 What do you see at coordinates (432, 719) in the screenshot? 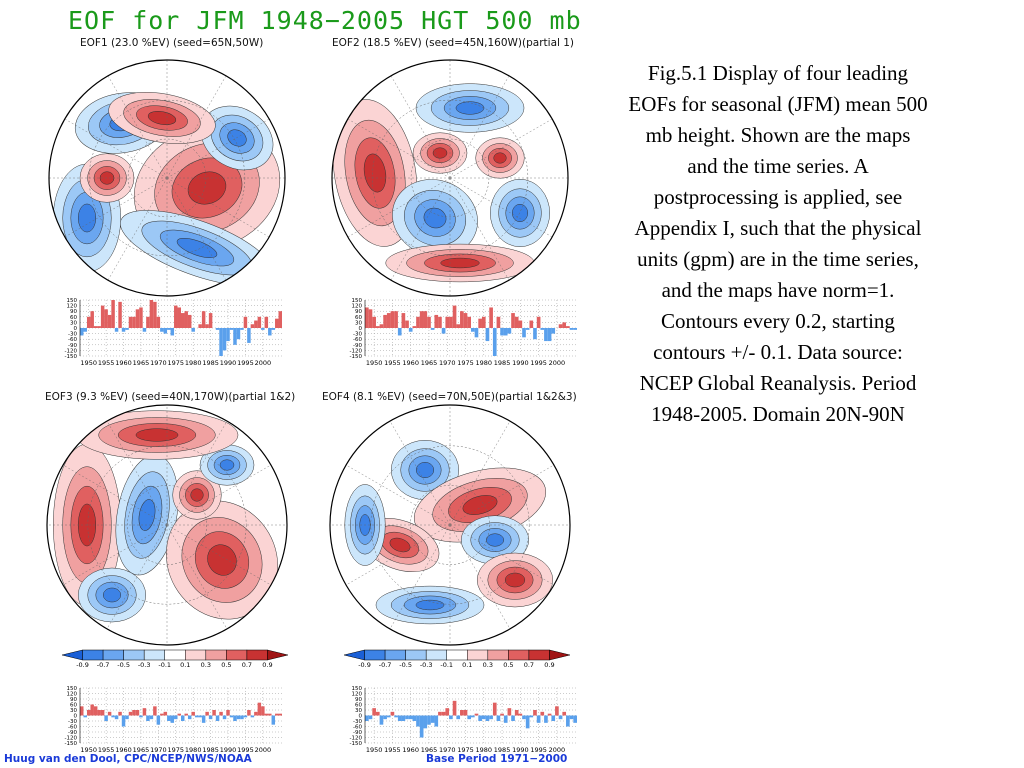
I see `bar-1966` at bounding box center [432, 719].